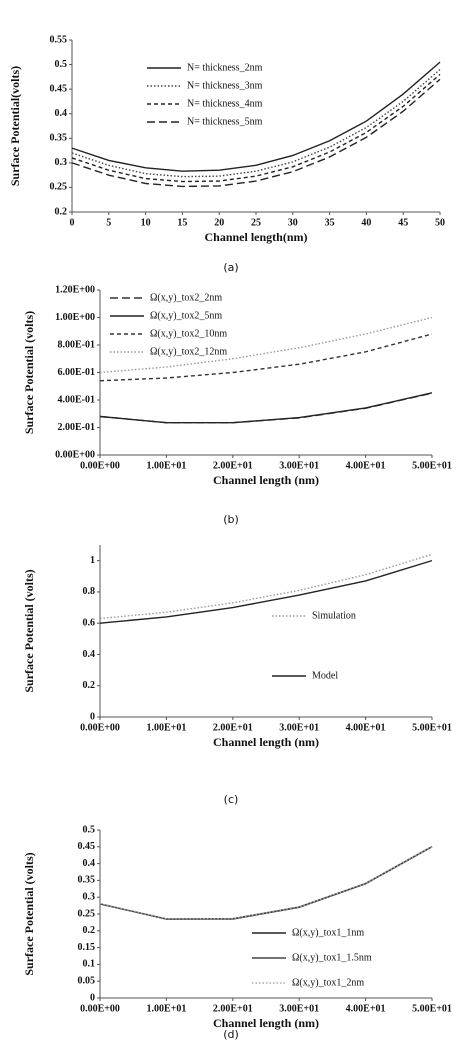 Image resolution: width=462 pixels, height=1050 pixels. I want to click on caption: (b), so click(231, 519).